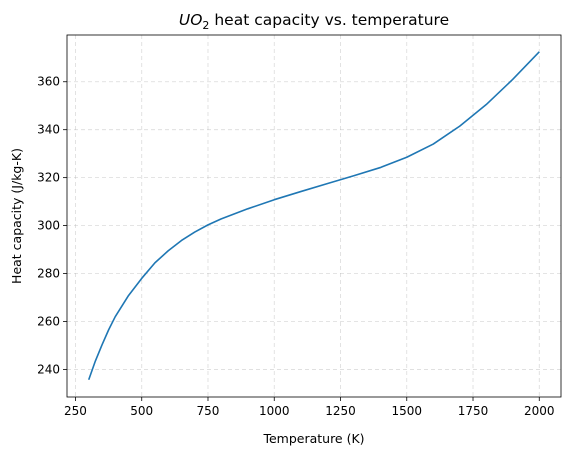  I want to click on x-tick-label: 750, so click(208, 411).